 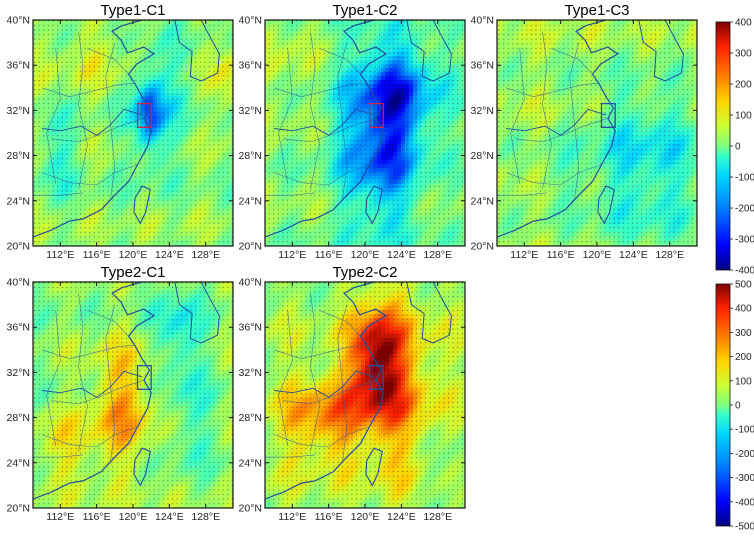 I want to click on colorbar-top: 400 300 200 100 0 -100 -200 -300 -400, so click(x=734, y=147).